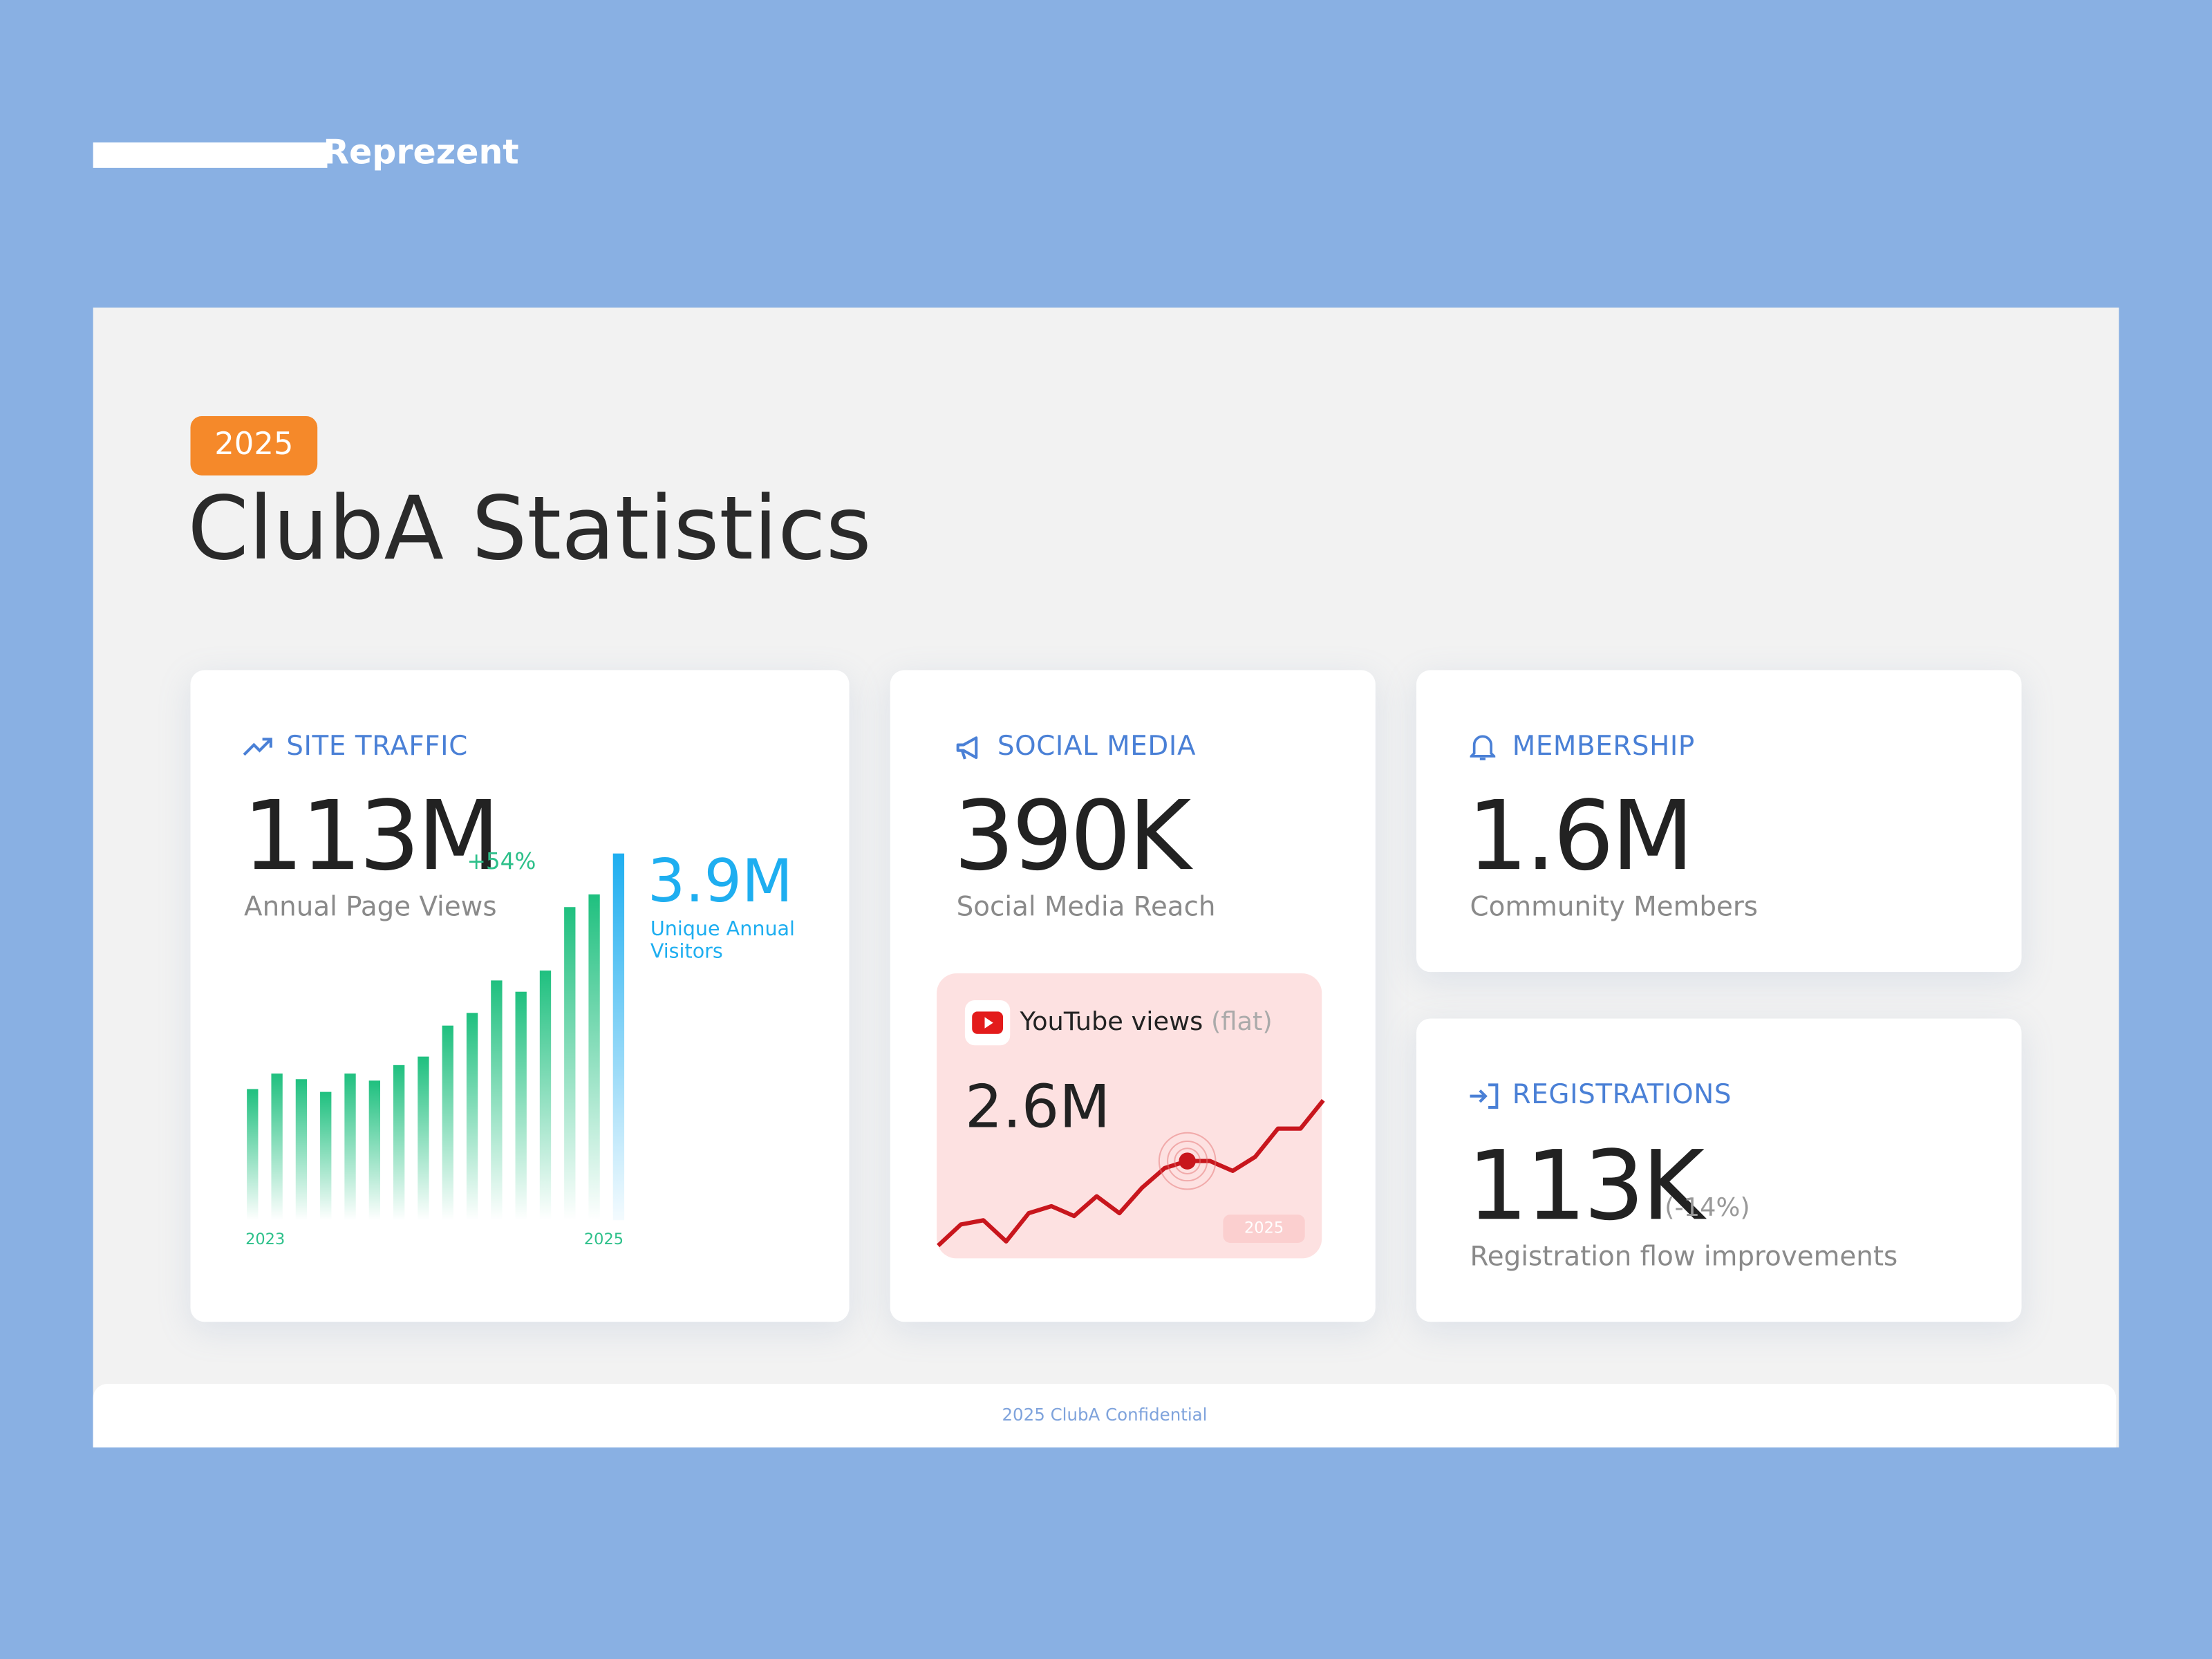 The height and width of the screenshot is (1659, 2212). I want to click on card-heading: MEMBERSHIP, so click(1604, 746).